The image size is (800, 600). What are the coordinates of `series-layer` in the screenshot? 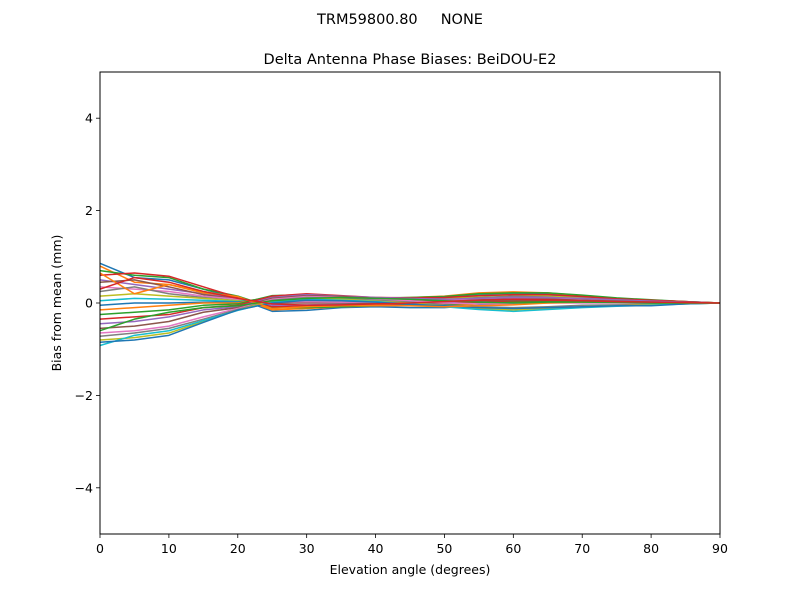 It's located at (410, 304).